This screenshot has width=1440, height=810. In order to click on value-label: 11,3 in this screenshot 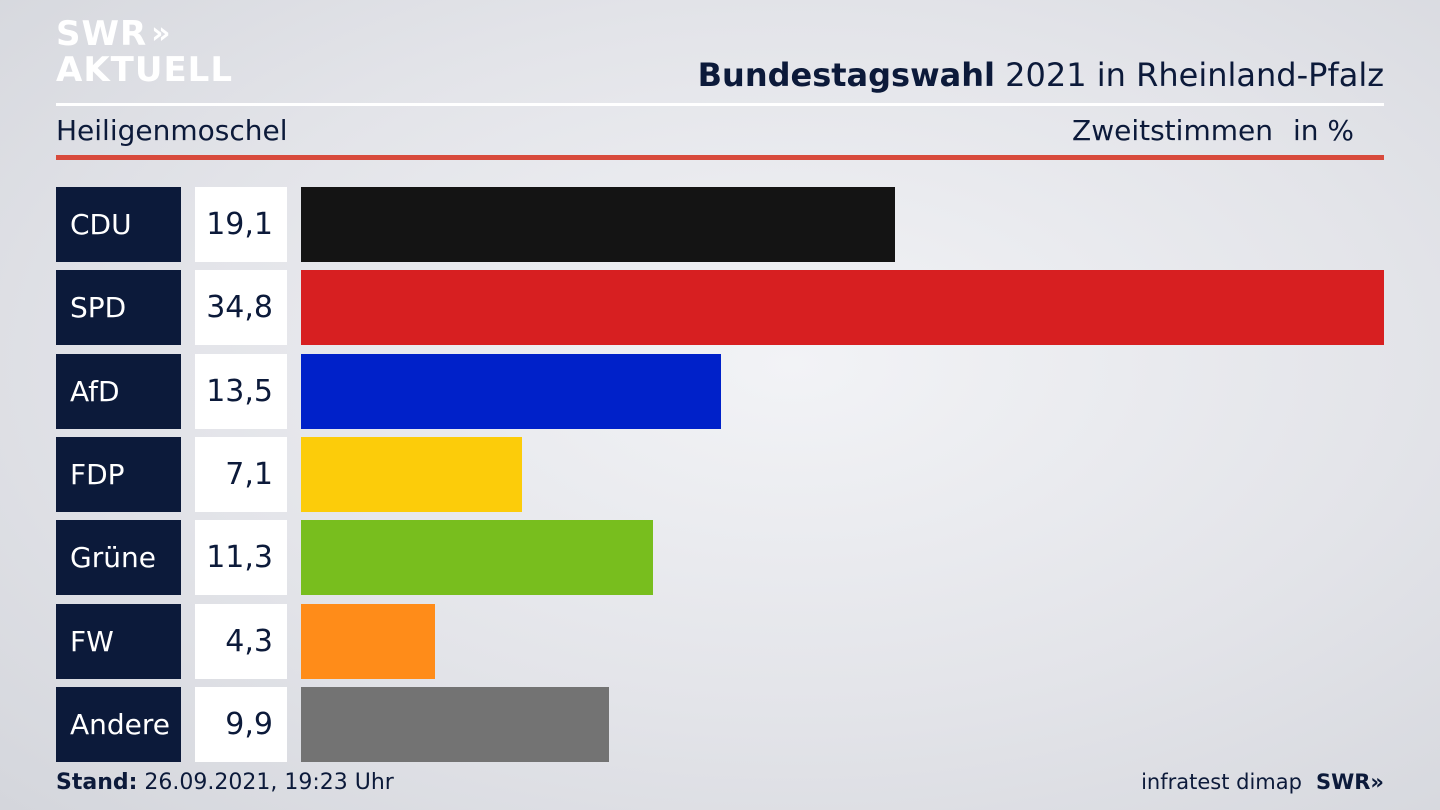, I will do `click(241, 558)`.